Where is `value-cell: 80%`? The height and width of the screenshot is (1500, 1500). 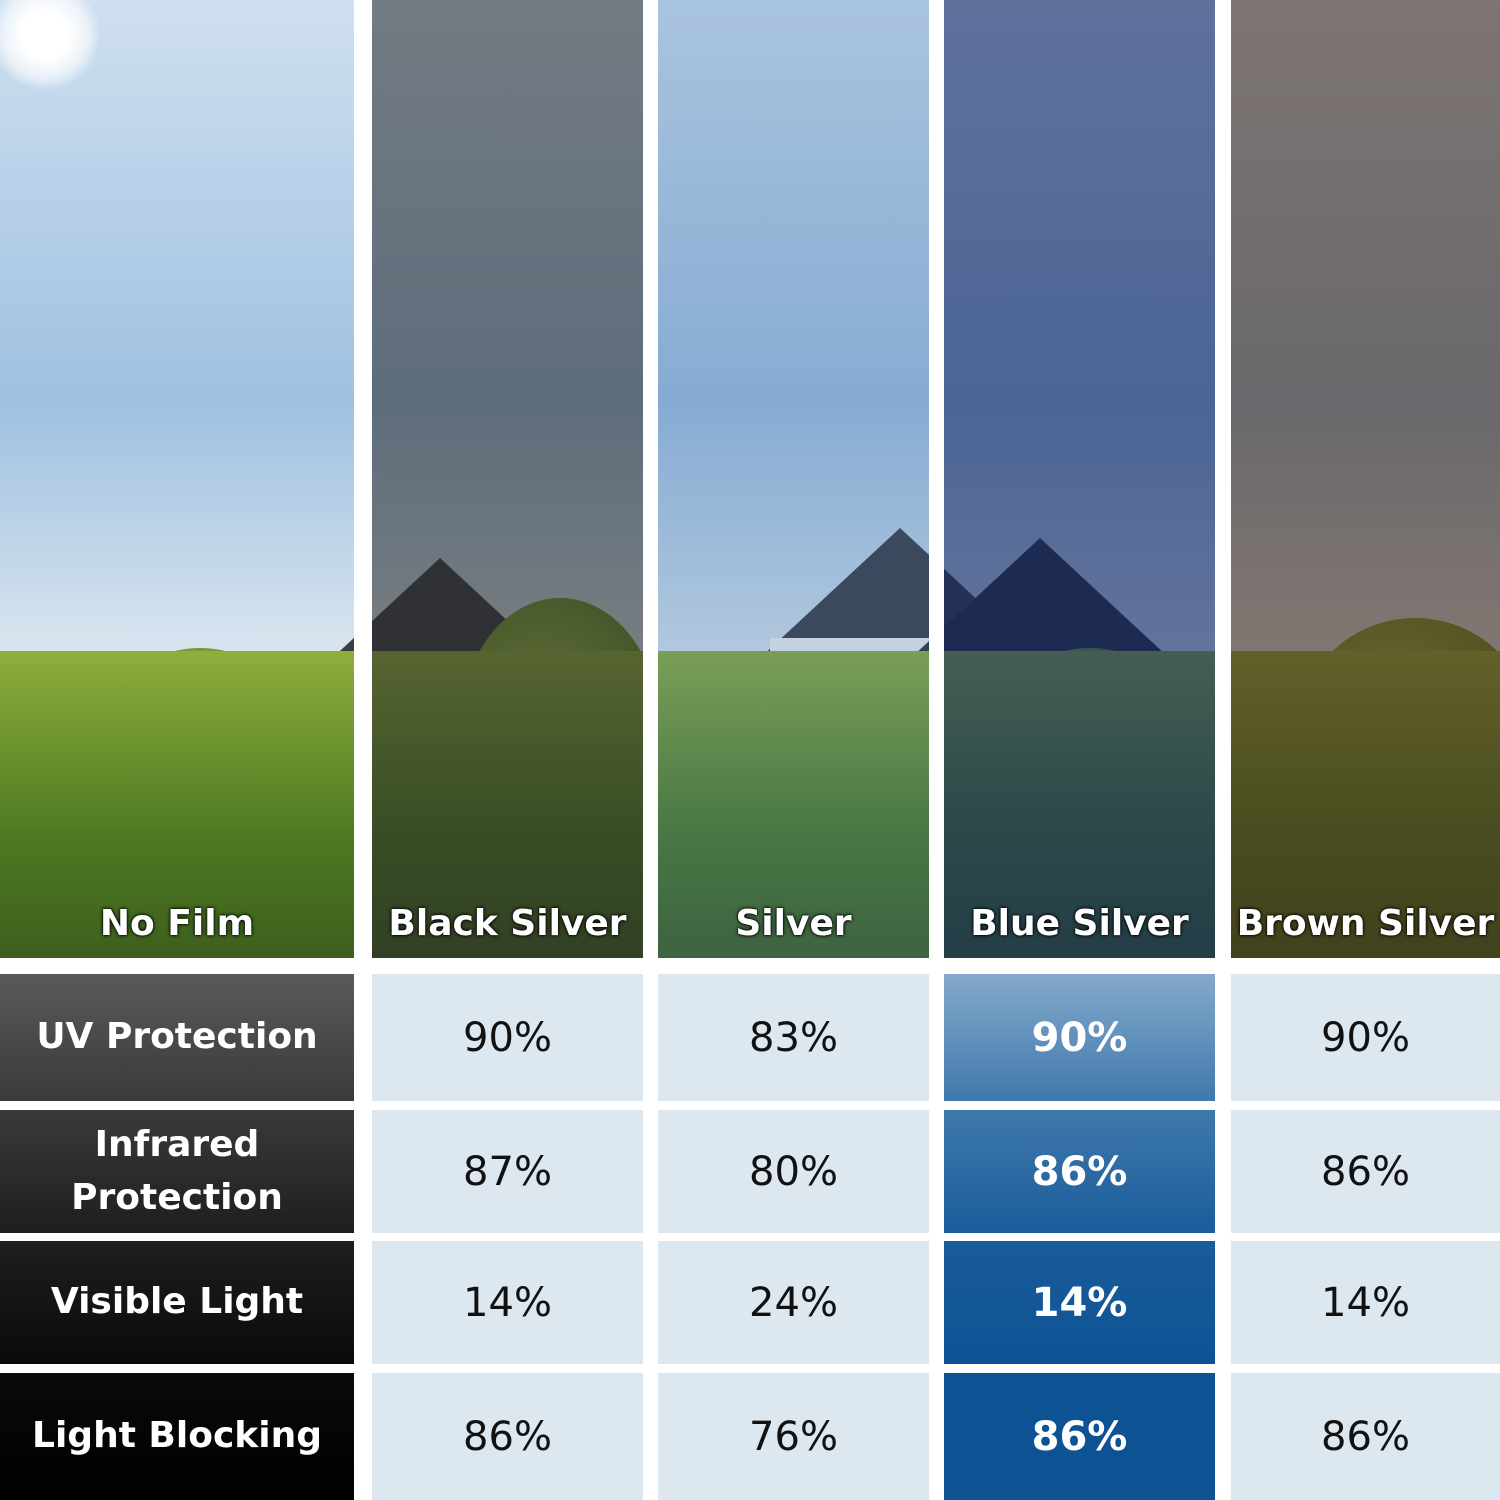 value-cell: 80% is located at coordinates (793, 1171).